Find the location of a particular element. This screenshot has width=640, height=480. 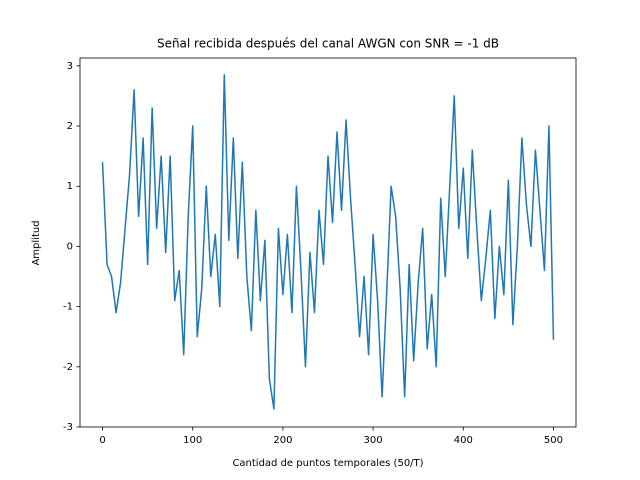

x-axis-label: Cantidad de puntos temporales (50/T) is located at coordinates (327, 463).